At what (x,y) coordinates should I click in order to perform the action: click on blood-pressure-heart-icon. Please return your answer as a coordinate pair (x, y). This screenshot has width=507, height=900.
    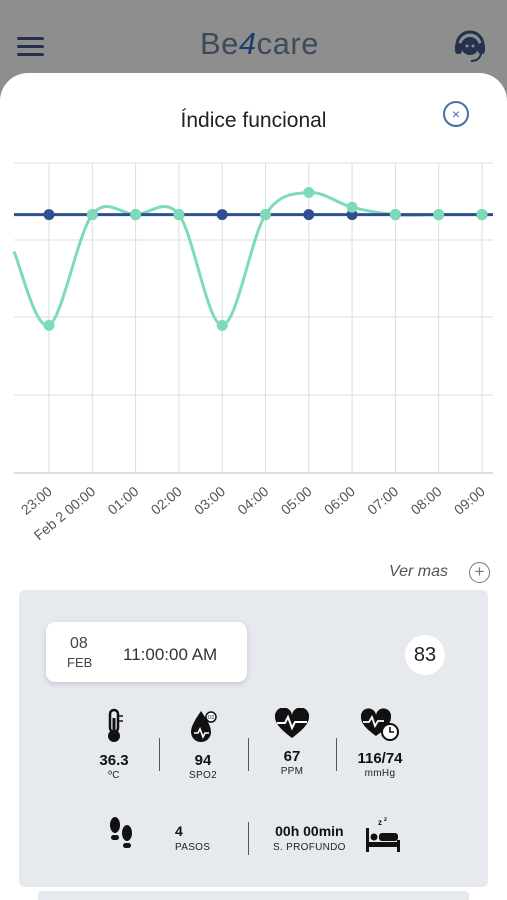
    Looking at the image, I should click on (379, 724).